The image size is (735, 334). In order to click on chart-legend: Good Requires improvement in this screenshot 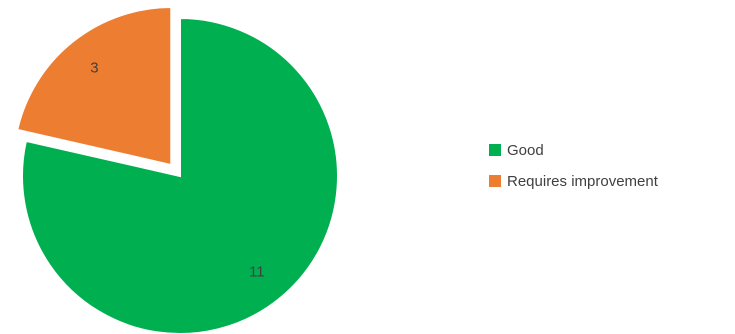, I will do `click(573, 171)`.